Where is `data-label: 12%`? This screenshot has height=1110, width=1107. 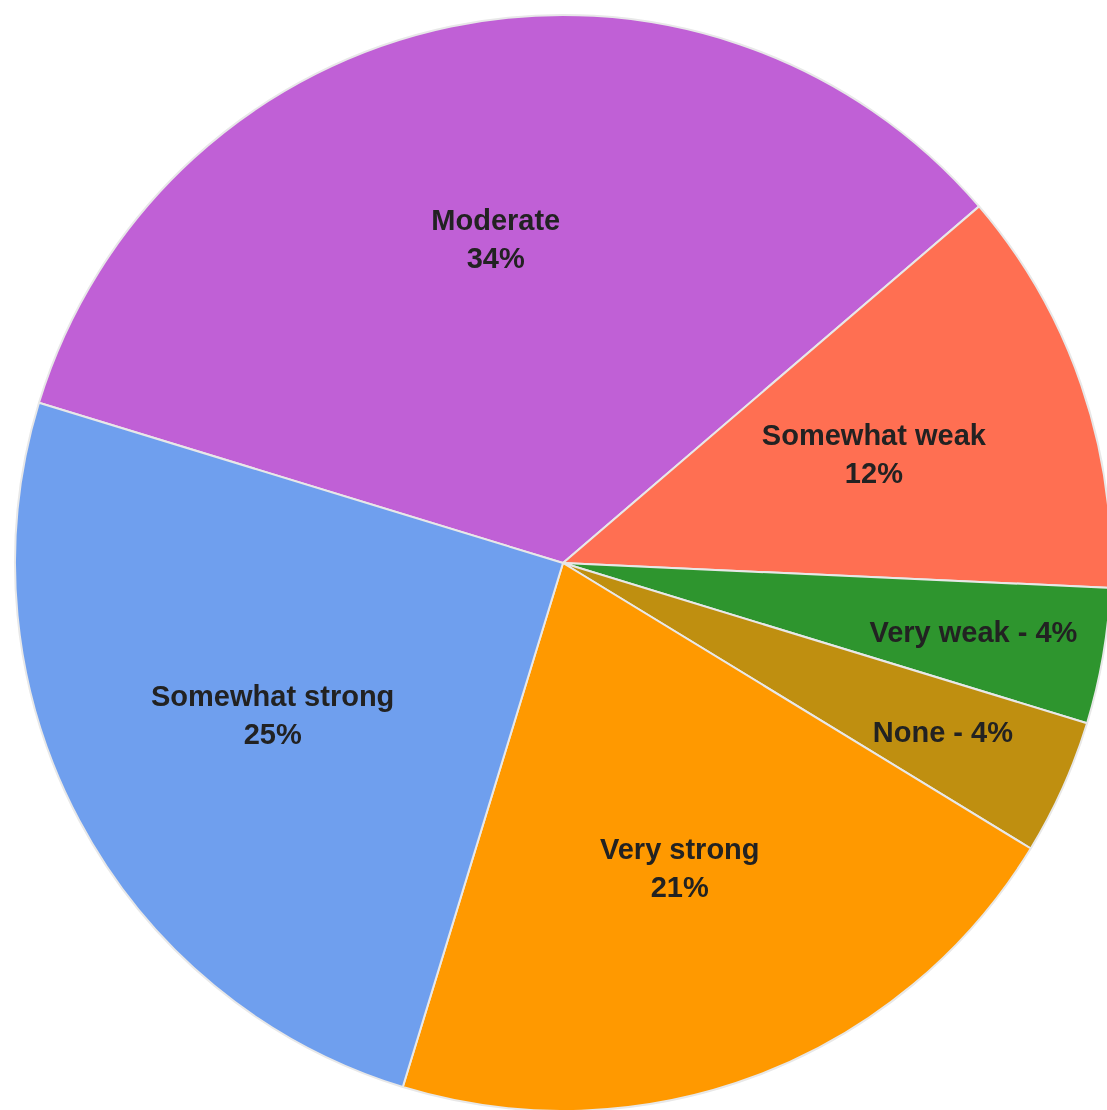
data-label: 12% is located at coordinates (874, 472).